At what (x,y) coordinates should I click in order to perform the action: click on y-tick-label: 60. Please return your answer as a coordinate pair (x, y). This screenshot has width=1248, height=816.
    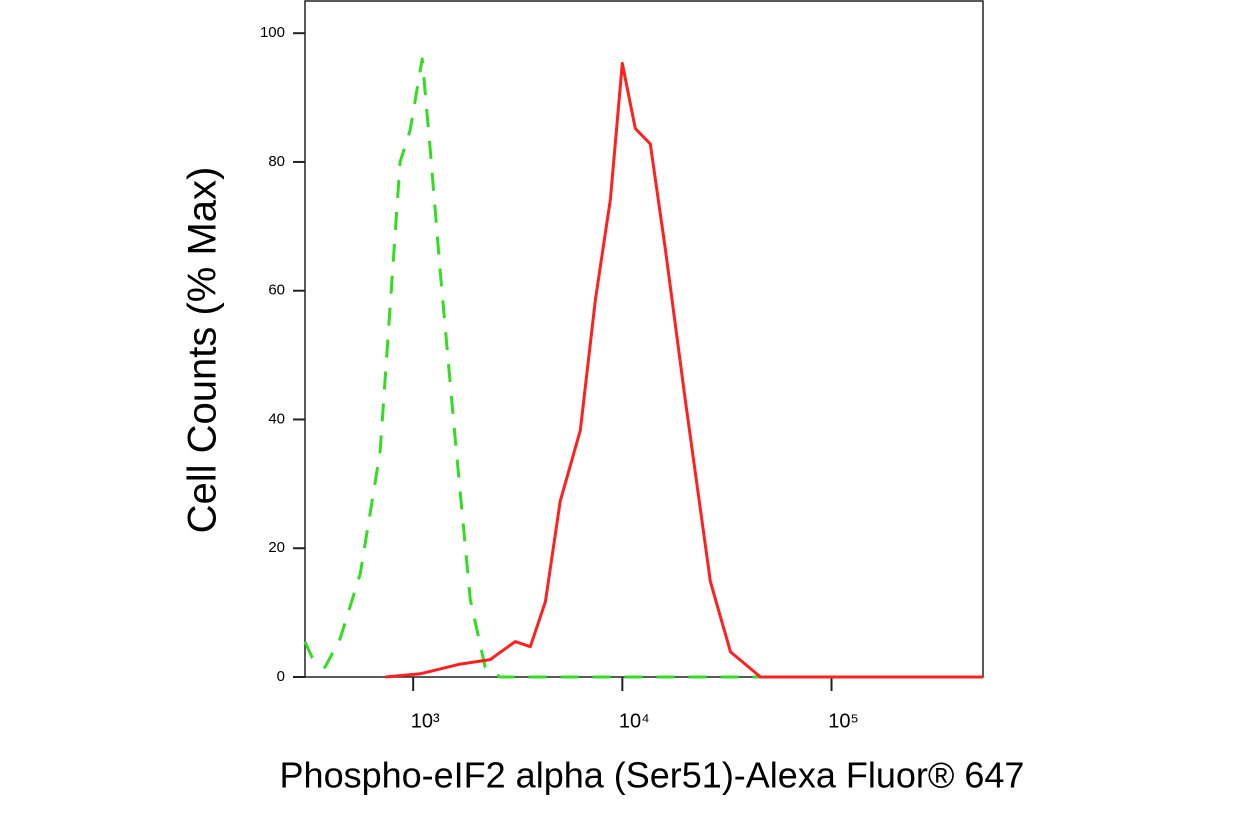
    Looking at the image, I should click on (276, 290).